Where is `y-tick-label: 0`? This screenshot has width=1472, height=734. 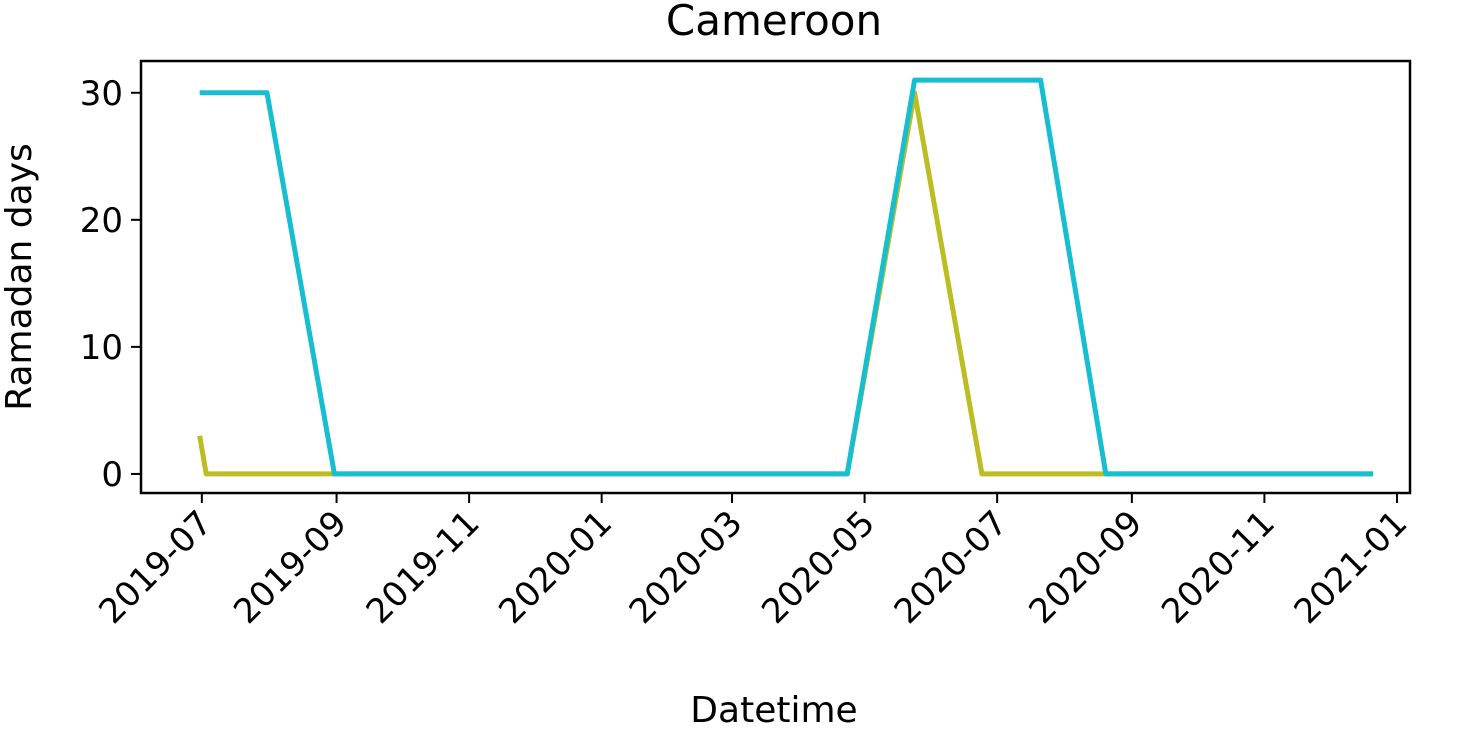 y-tick-label: 0 is located at coordinates (112, 475).